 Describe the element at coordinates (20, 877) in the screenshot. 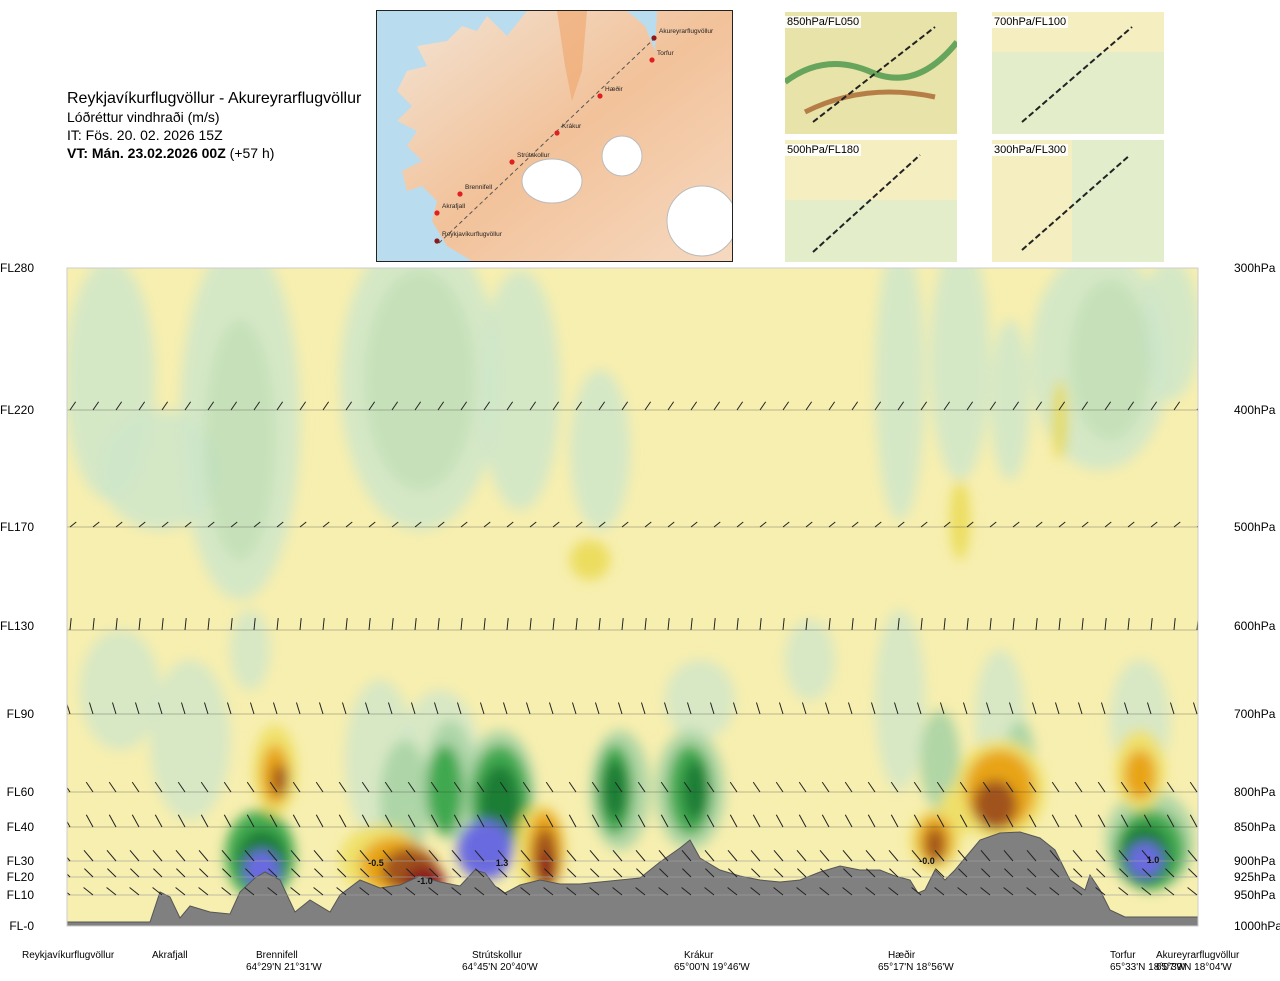

I see `flight-level-label: FL20` at that location.